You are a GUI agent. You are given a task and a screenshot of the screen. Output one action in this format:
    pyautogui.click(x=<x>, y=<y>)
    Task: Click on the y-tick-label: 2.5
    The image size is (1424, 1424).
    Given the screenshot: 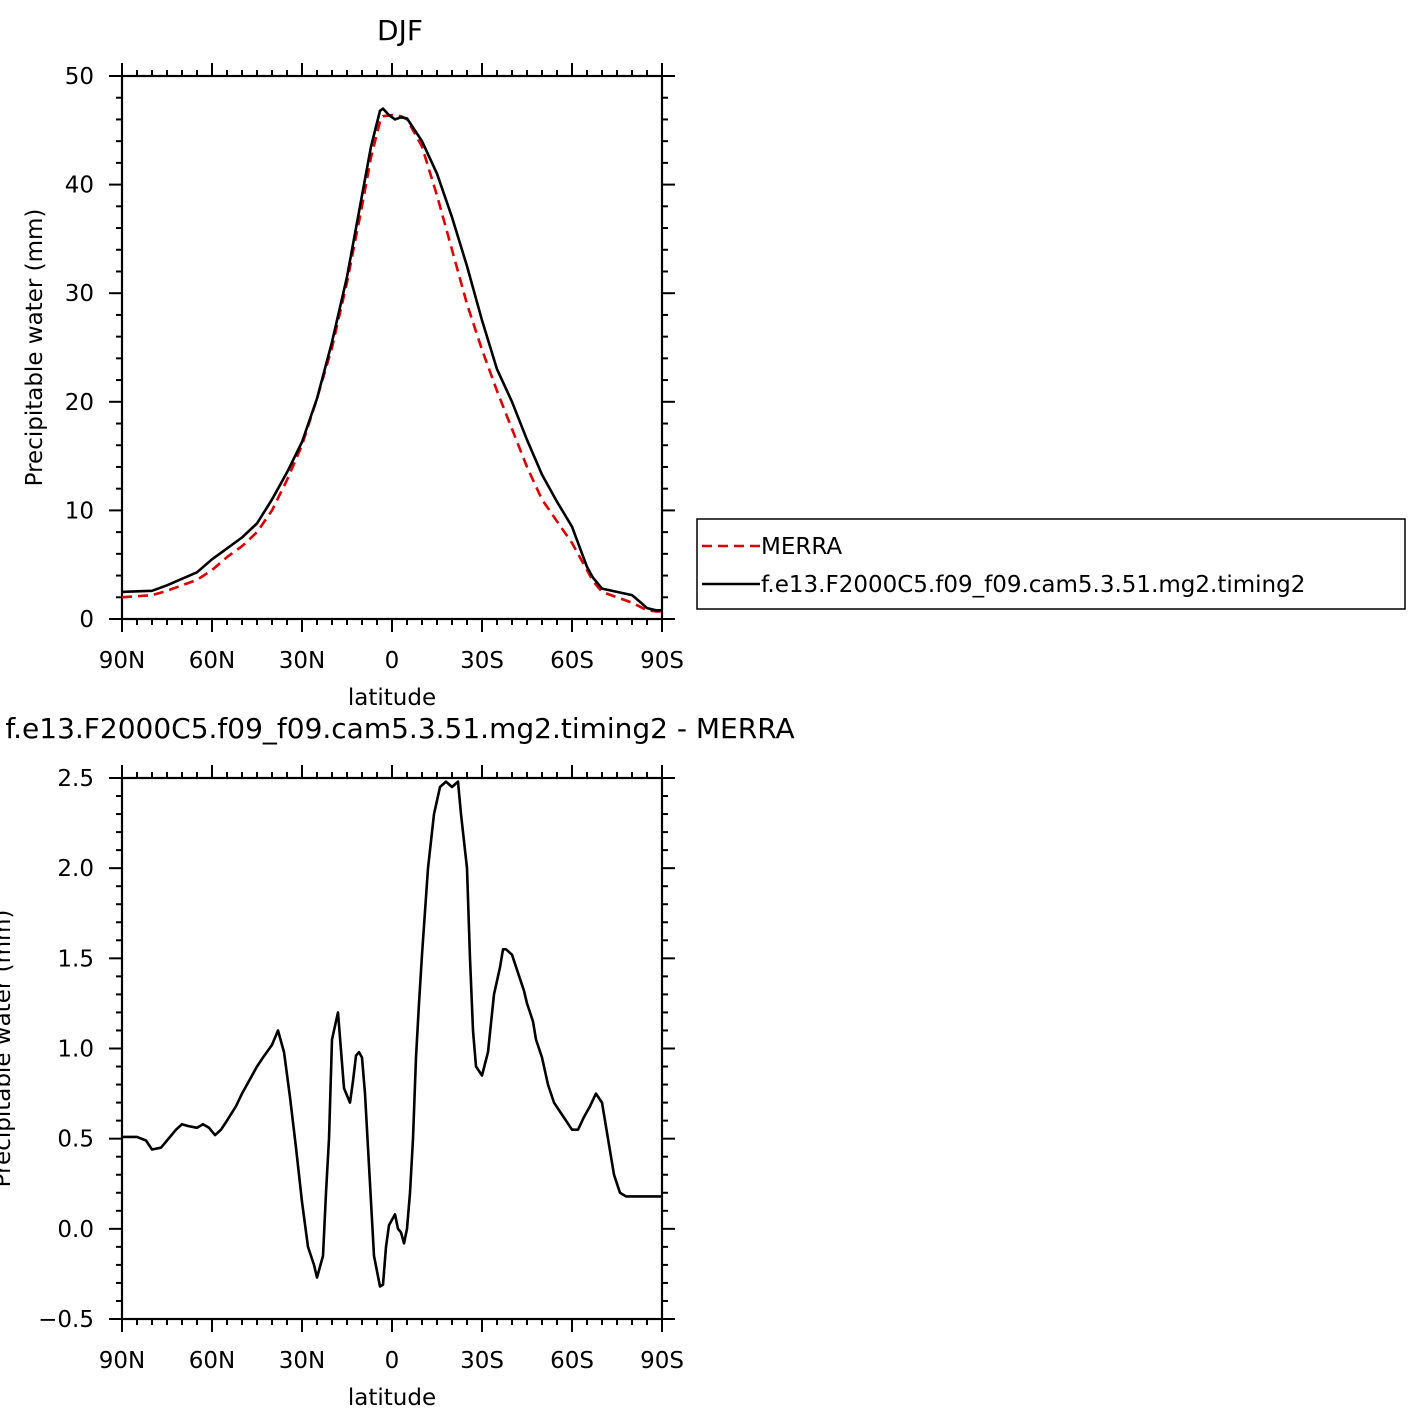 What is the action you would take?
    pyautogui.click(x=75, y=779)
    